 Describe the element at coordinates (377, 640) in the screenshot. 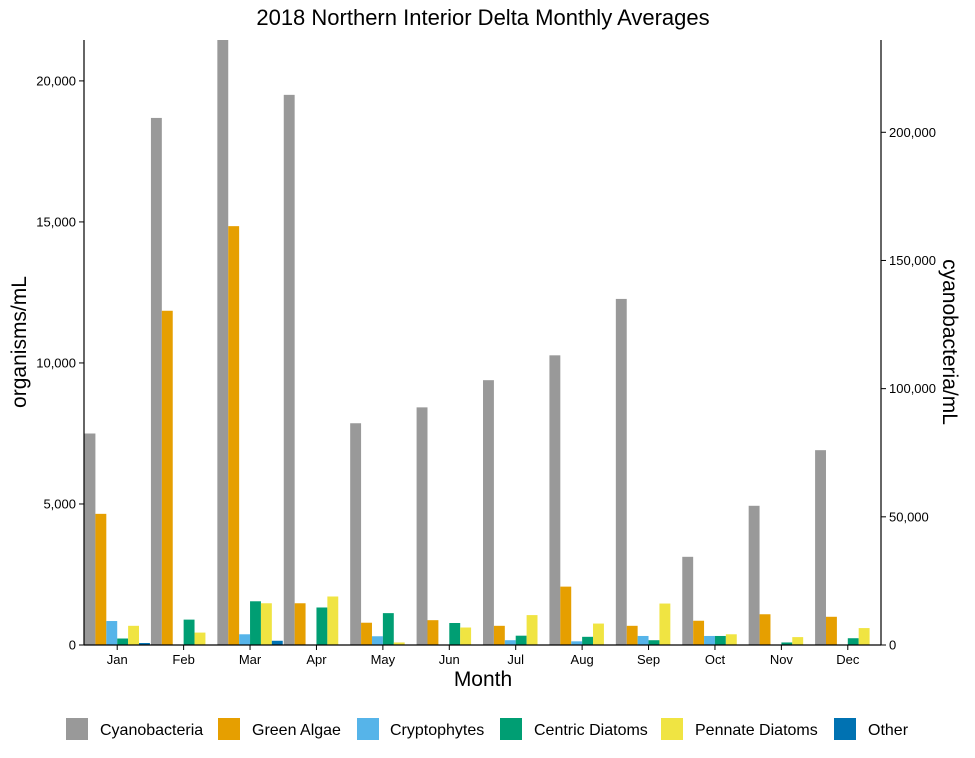

I see `bar-cryptophytes-may` at that location.